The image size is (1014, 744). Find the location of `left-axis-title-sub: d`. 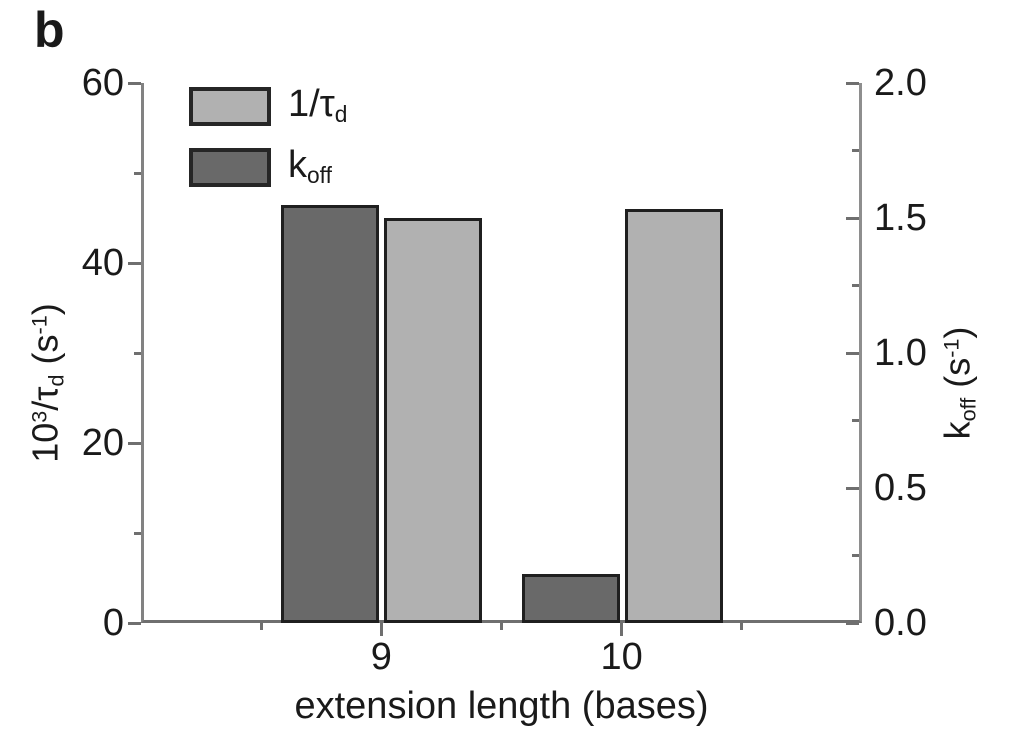

left-axis-title-sub: d is located at coordinates (56, 380).